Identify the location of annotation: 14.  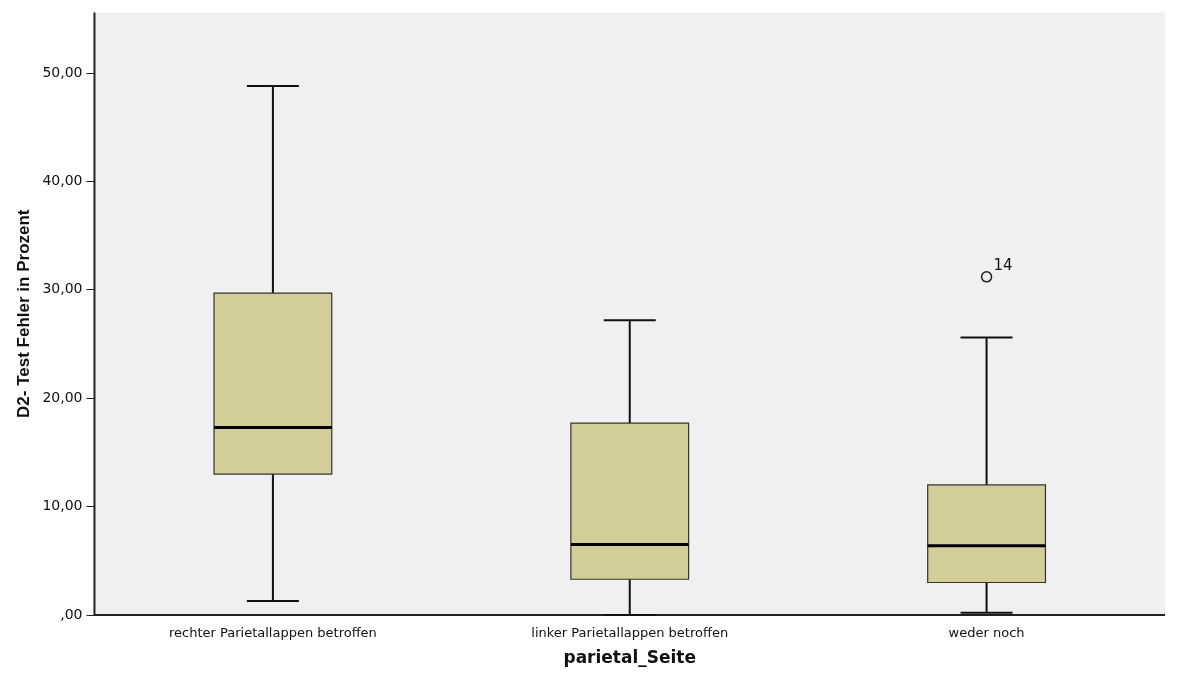
(1003, 265).